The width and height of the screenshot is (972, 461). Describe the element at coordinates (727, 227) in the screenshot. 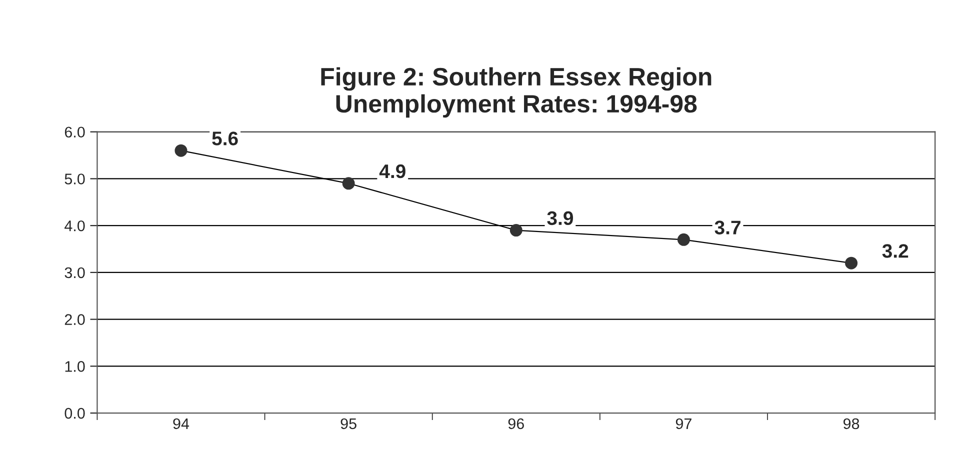

I see `data-label: 3.7` at that location.